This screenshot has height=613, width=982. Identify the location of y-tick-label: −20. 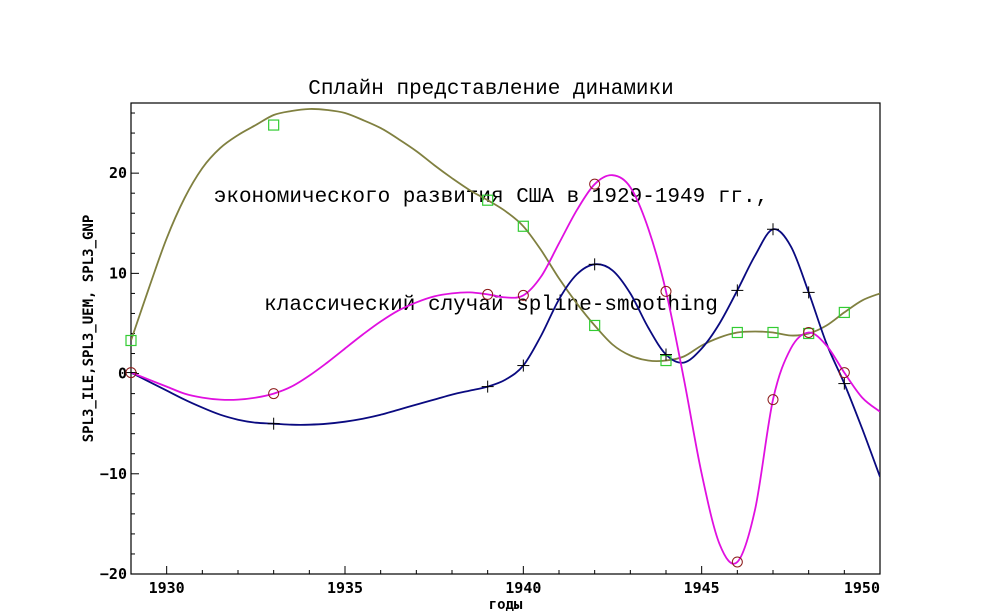
(113, 574).